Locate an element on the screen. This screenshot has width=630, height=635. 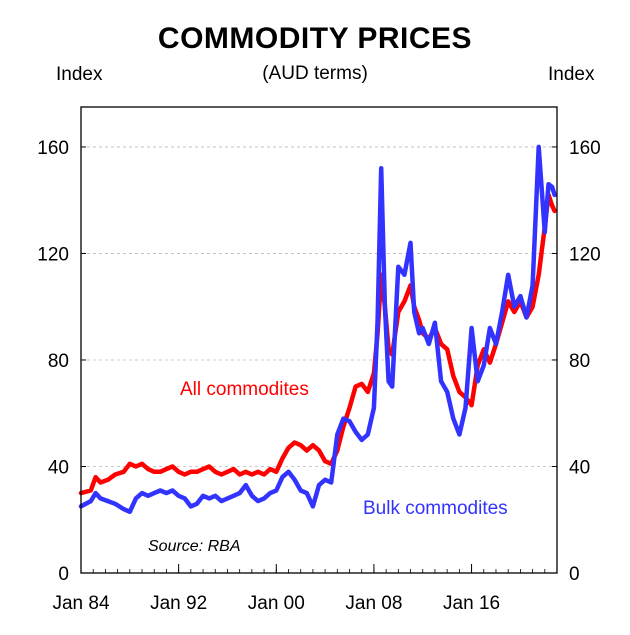
x-tick-label-2000: Jan 00 is located at coordinates (276, 603).